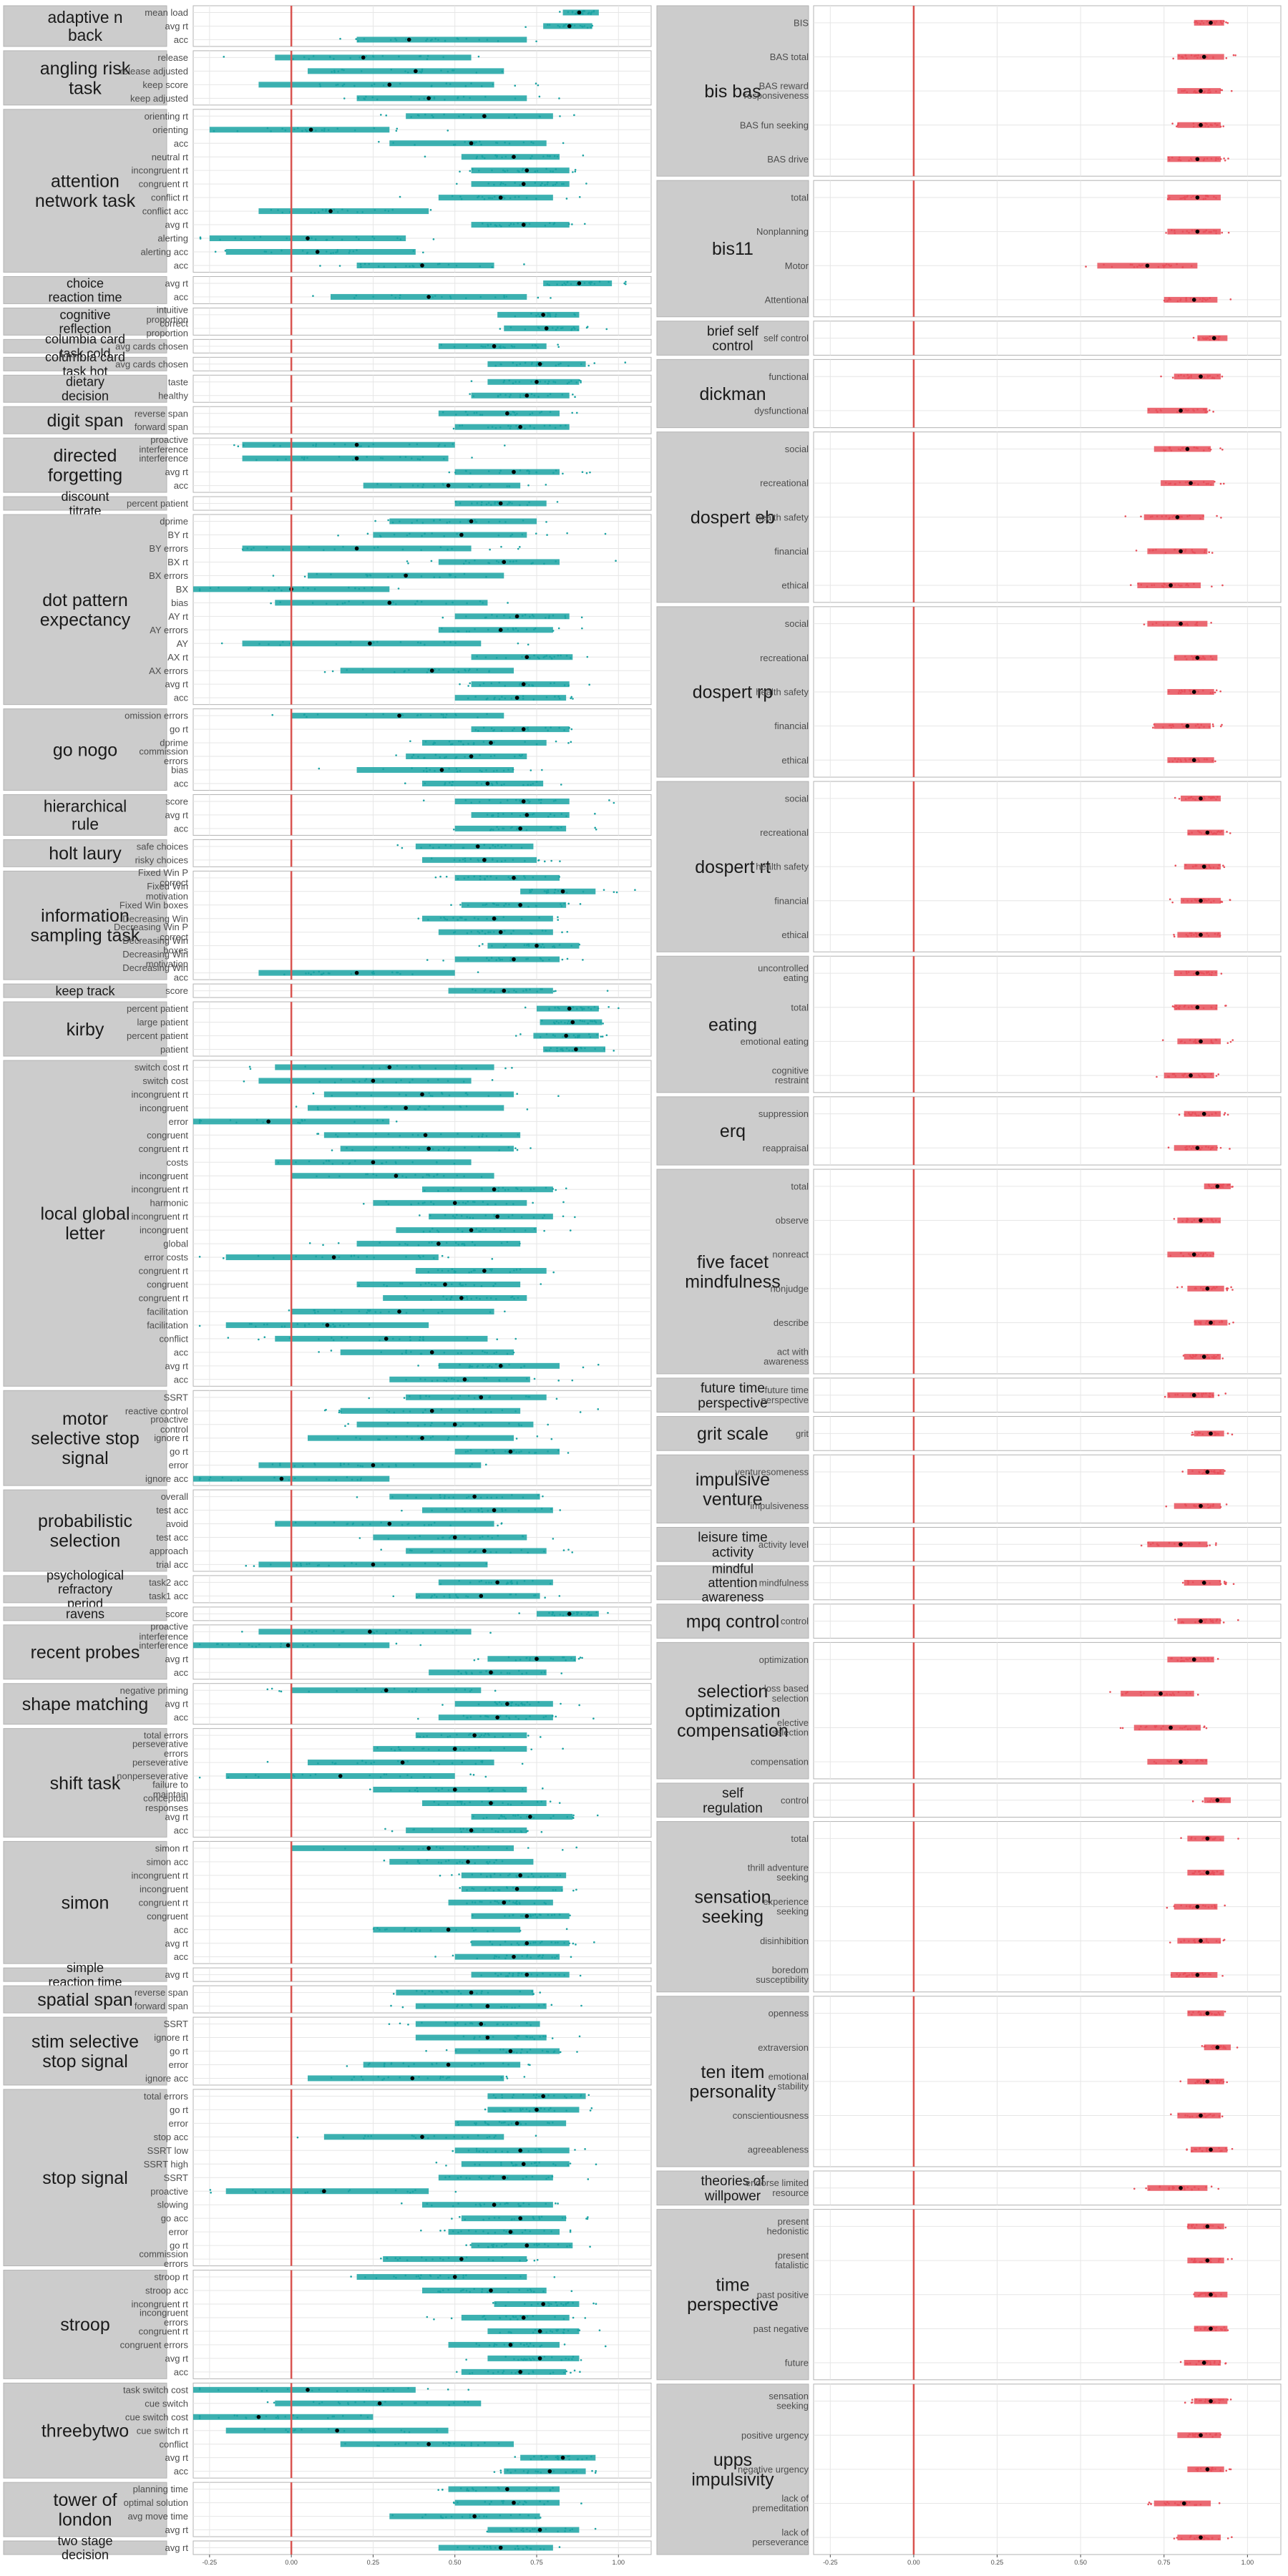 The width and height of the screenshot is (1288, 2576). I want to click on row-label: avg rt, so click(176, 472).